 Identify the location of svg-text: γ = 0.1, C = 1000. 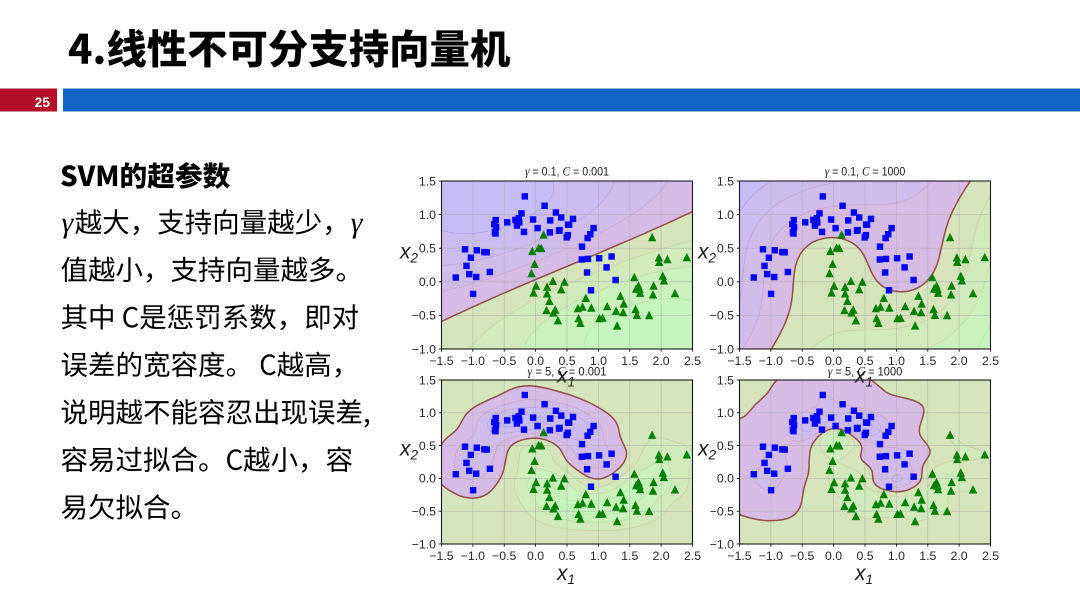
(865, 171).